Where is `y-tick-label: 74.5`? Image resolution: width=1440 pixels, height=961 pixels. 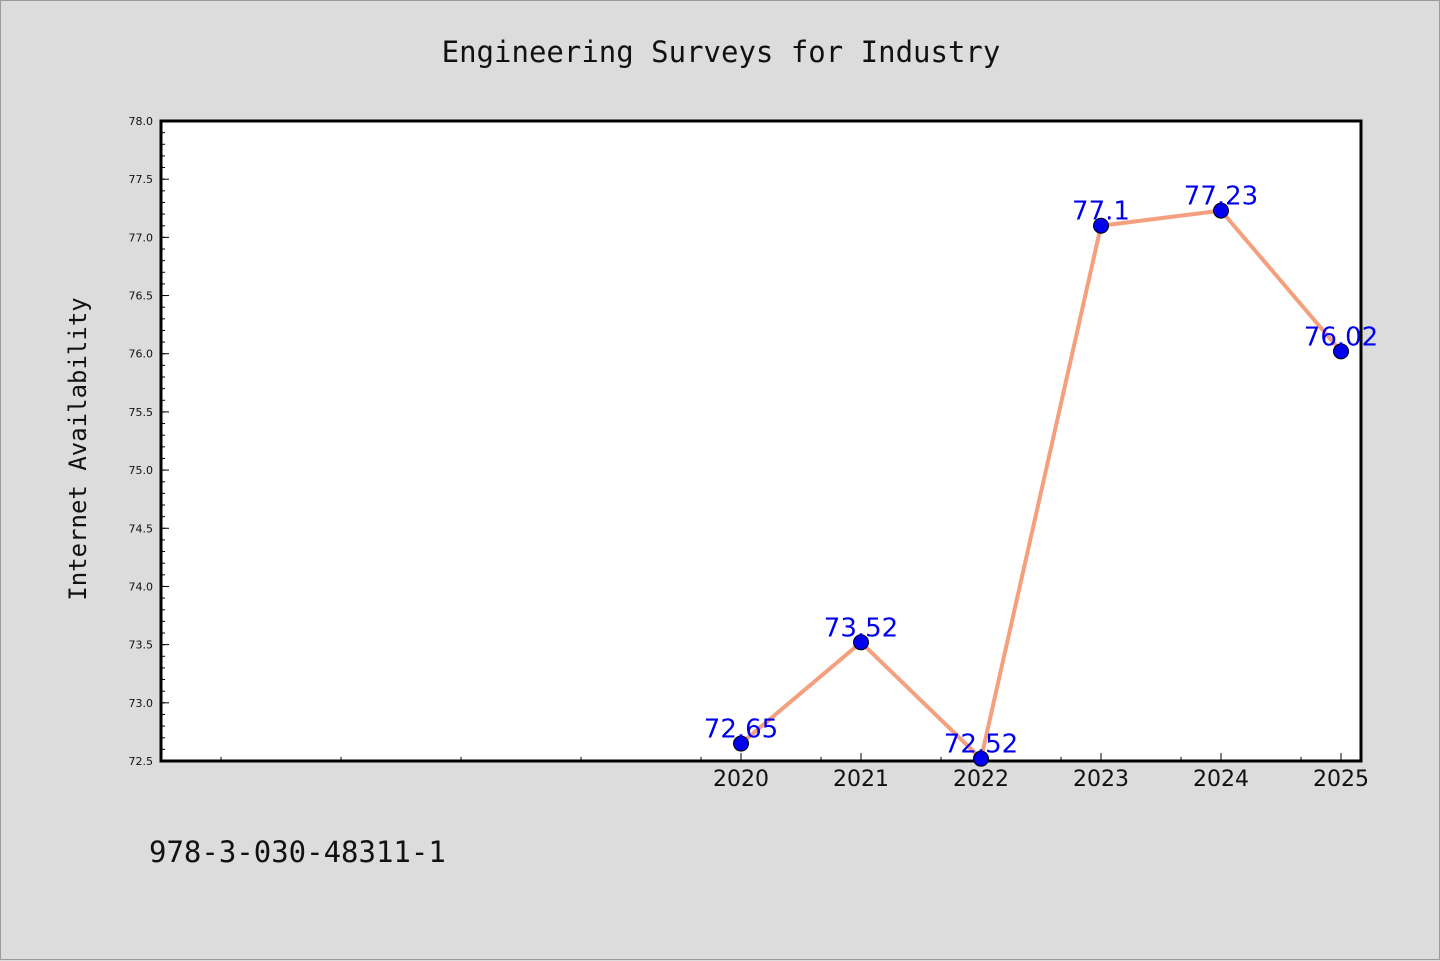
y-tick-label: 74.5 is located at coordinates (141, 528).